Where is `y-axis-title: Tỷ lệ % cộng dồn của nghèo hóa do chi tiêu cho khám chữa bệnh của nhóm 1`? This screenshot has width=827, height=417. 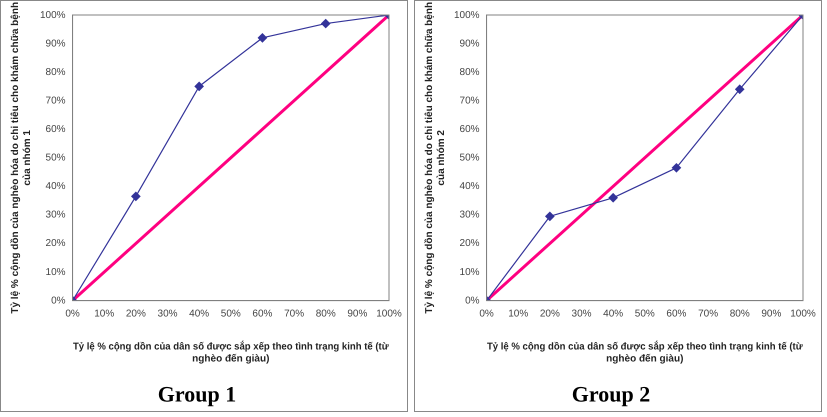 y-axis-title: Tỷ lệ % cộng dồn của nghèo hóa do chi tiêu cho khám chữa bệnh của nhóm 1 is located at coordinates (21, 158).